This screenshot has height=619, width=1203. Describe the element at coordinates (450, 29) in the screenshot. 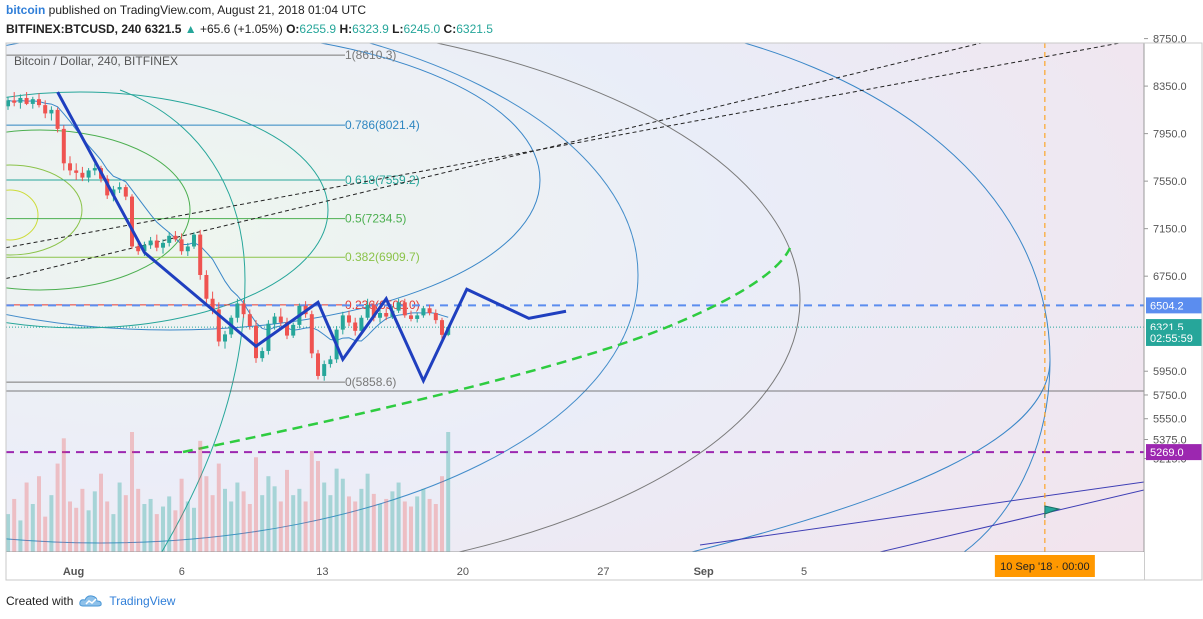

I see `close-label: C:` at that location.